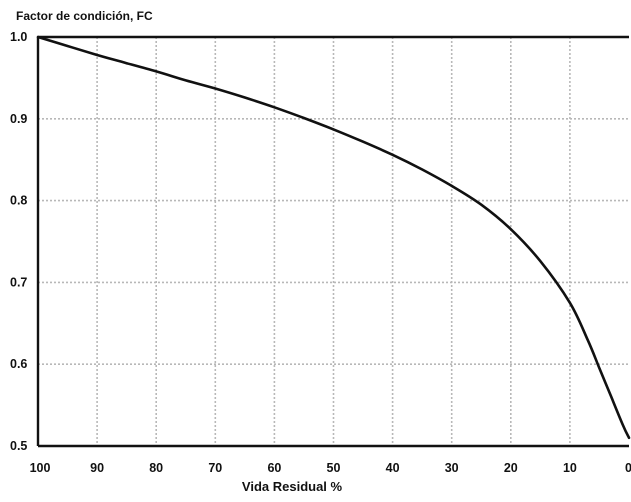  What do you see at coordinates (18, 37) in the screenshot?
I see `y-tick-label: 1.0` at bounding box center [18, 37].